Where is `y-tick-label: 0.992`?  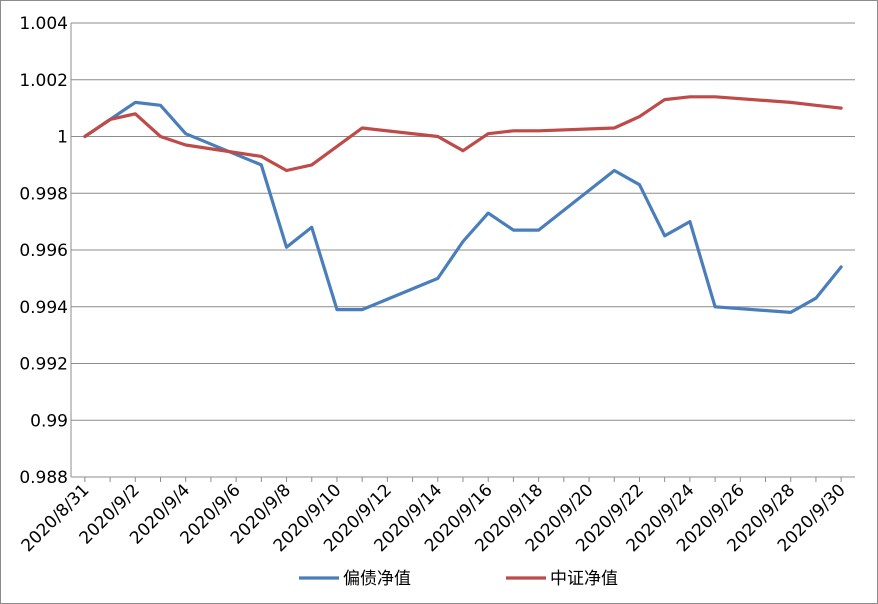
y-tick-label: 0.992 is located at coordinates (43, 365).